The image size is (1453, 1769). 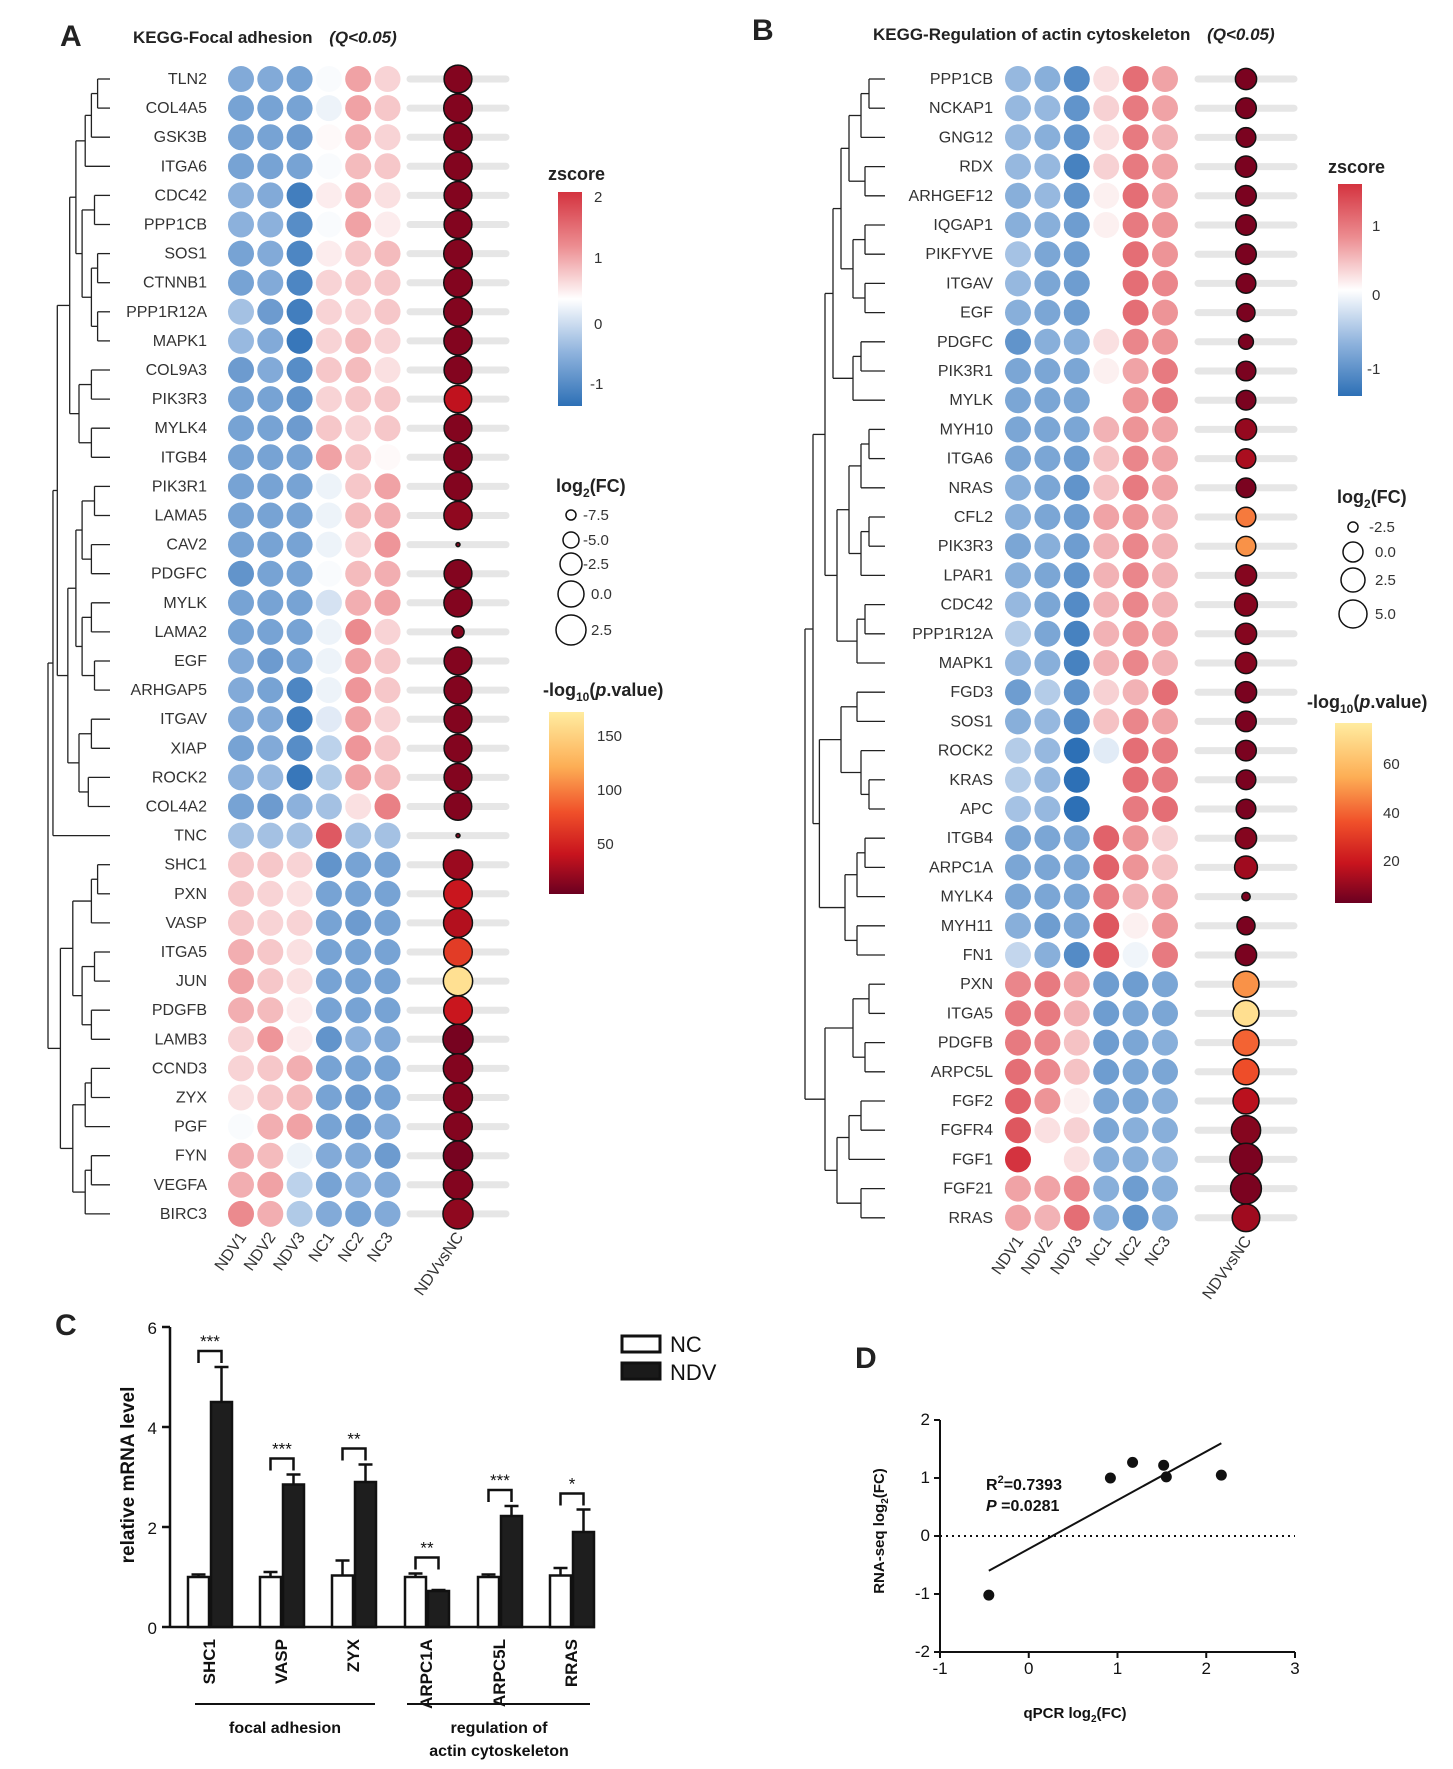 What do you see at coordinates (969, 283) in the screenshot?
I see `gene-label: ITGAV` at bounding box center [969, 283].